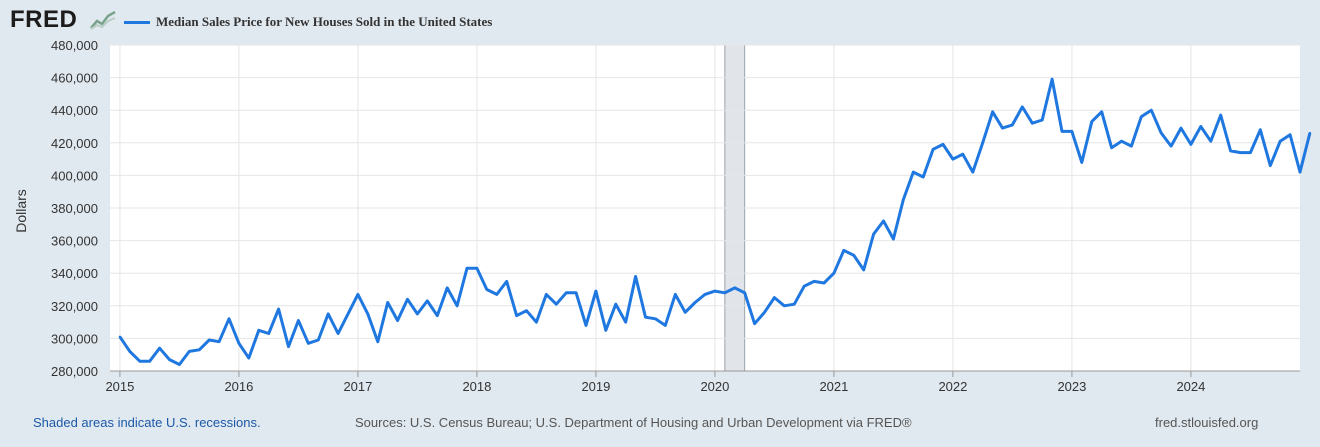 The height and width of the screenshot is (447, 1320). I want to click on recession-note: Shaded areas indicate U.S. recessions., so click(147, 422).